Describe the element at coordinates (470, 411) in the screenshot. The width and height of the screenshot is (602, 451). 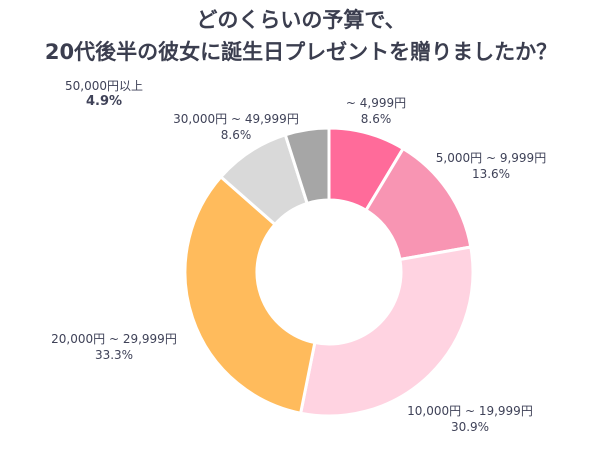
I see `category-label: 10,000円 ~ 19,999円` at that location.